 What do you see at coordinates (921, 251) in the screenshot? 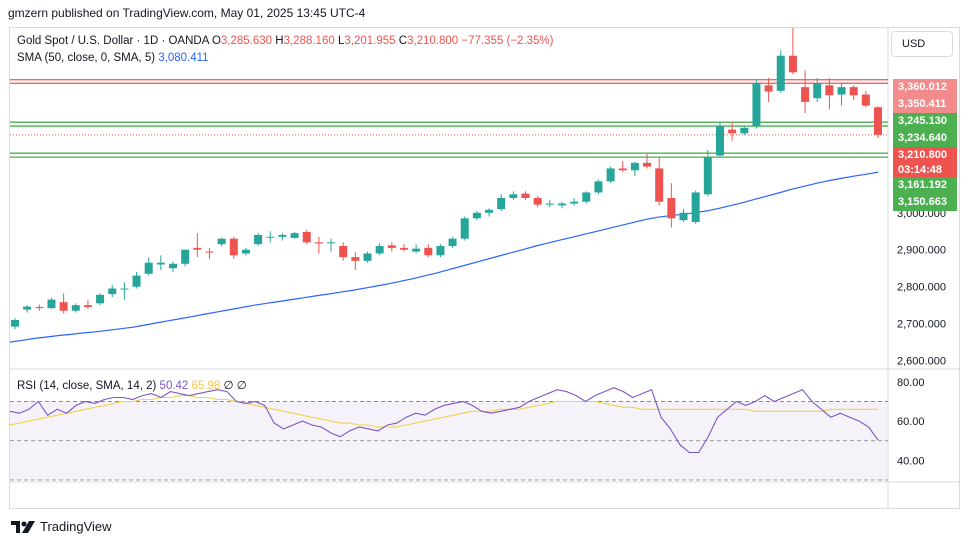
I see `price-tick-label: 2,900.000` at bounding box center [921, 251].